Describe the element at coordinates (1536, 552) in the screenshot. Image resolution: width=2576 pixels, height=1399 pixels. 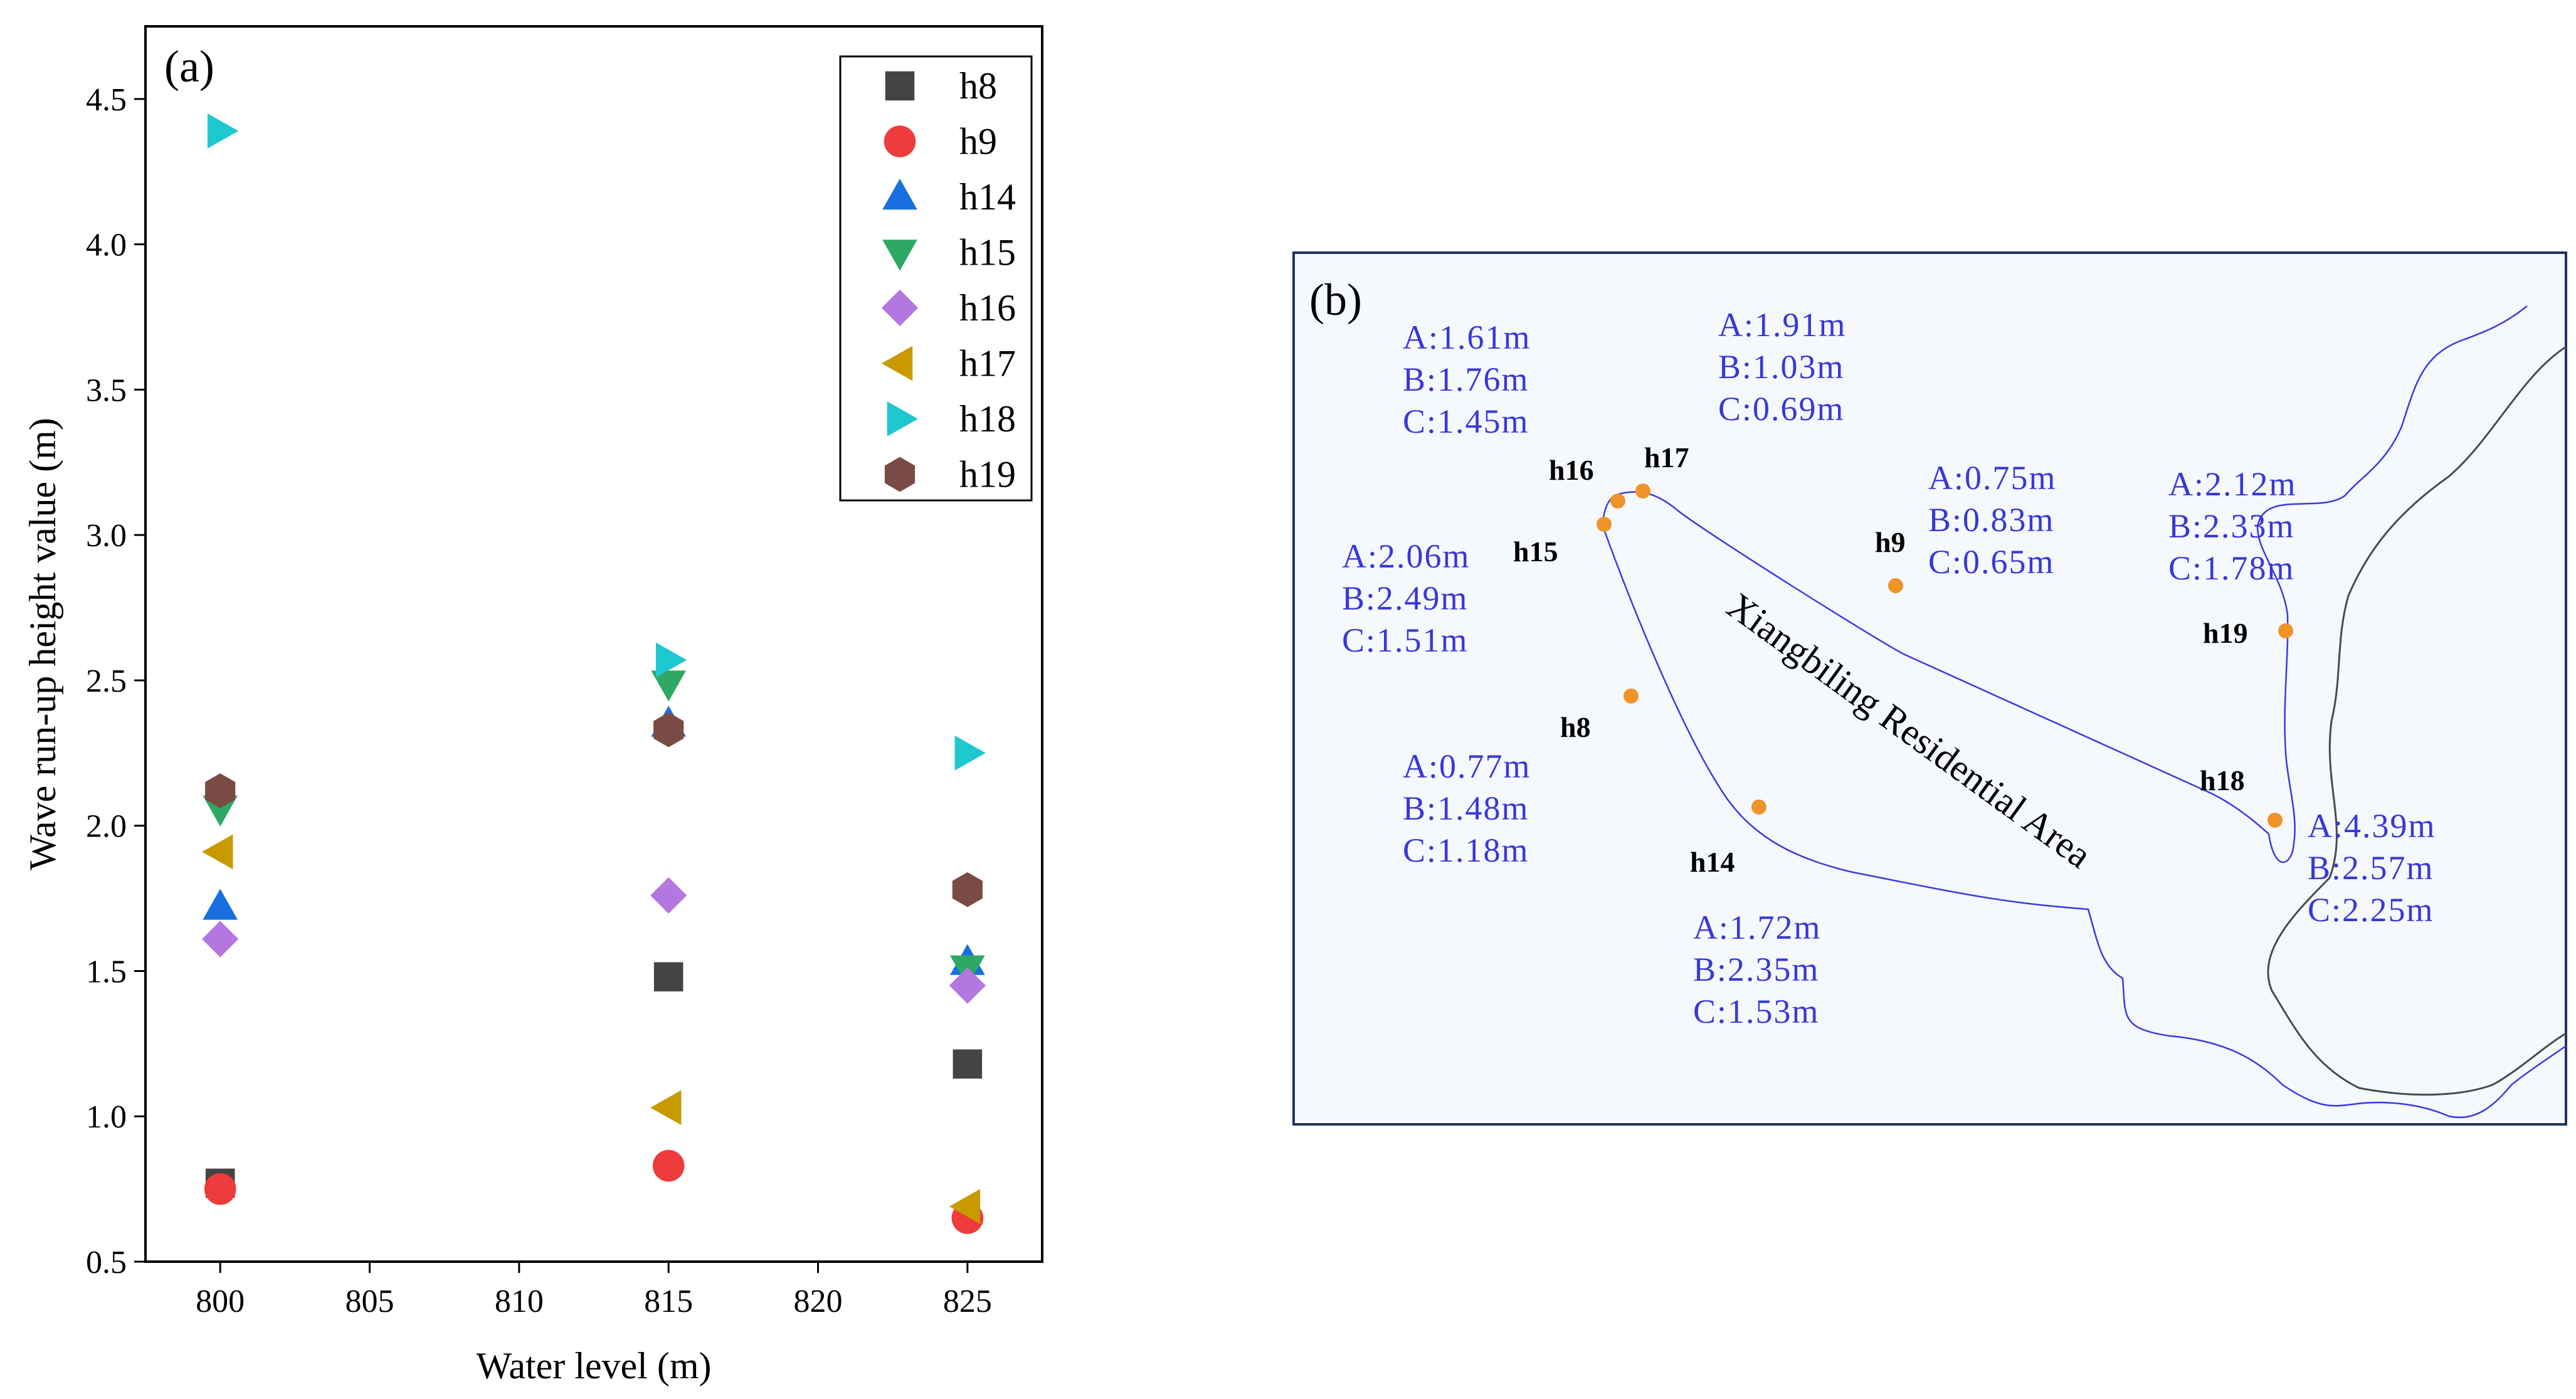
I see `map-point-label-h15: h15` at that location.